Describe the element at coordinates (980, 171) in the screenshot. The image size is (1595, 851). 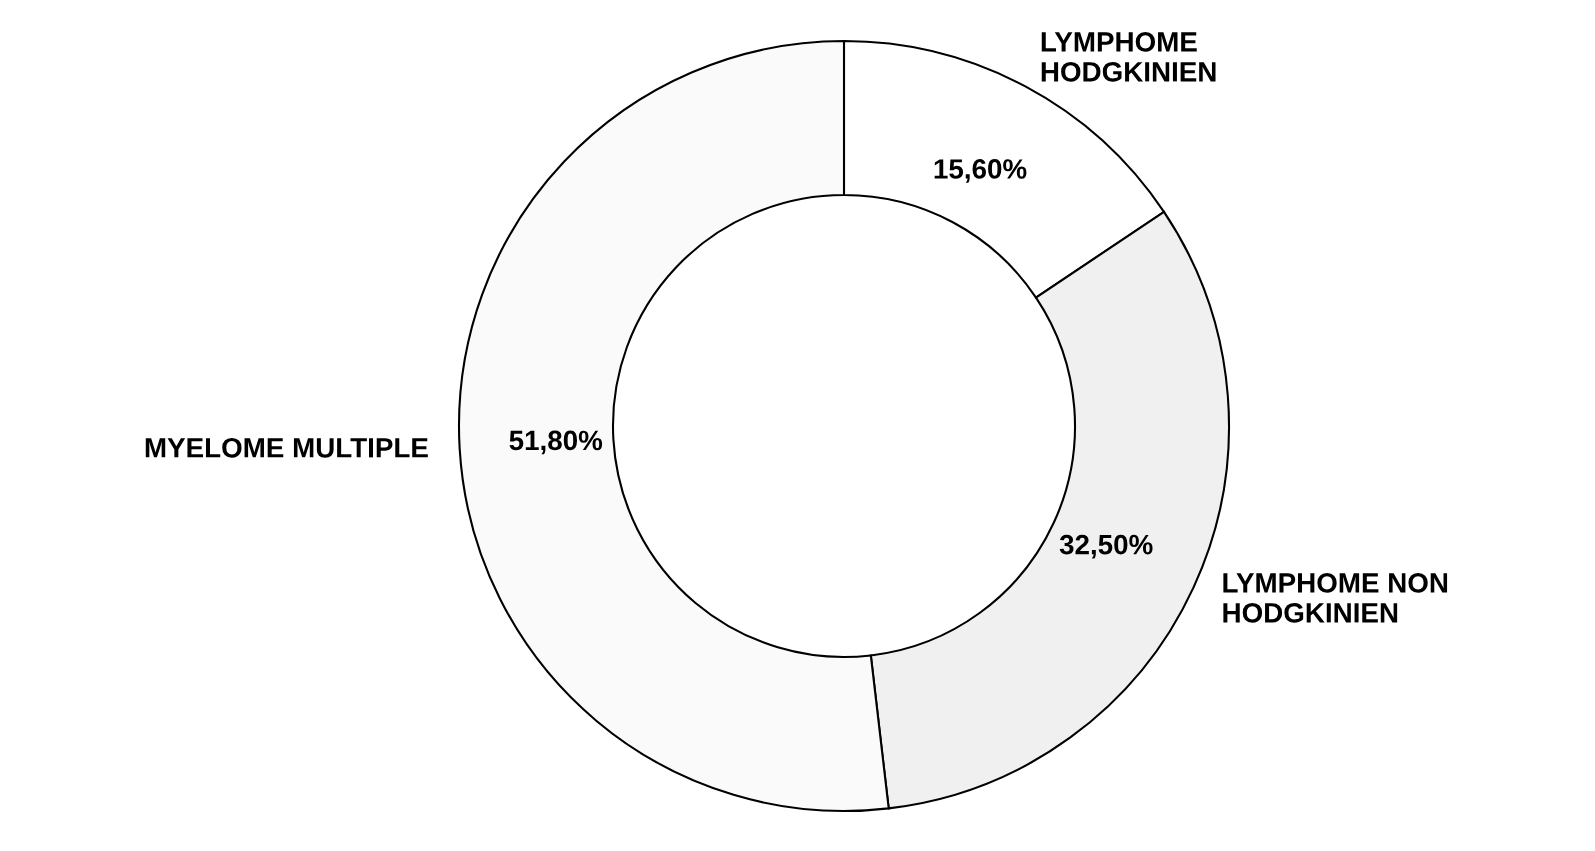
I see `data-label: 15,60%` at that location.